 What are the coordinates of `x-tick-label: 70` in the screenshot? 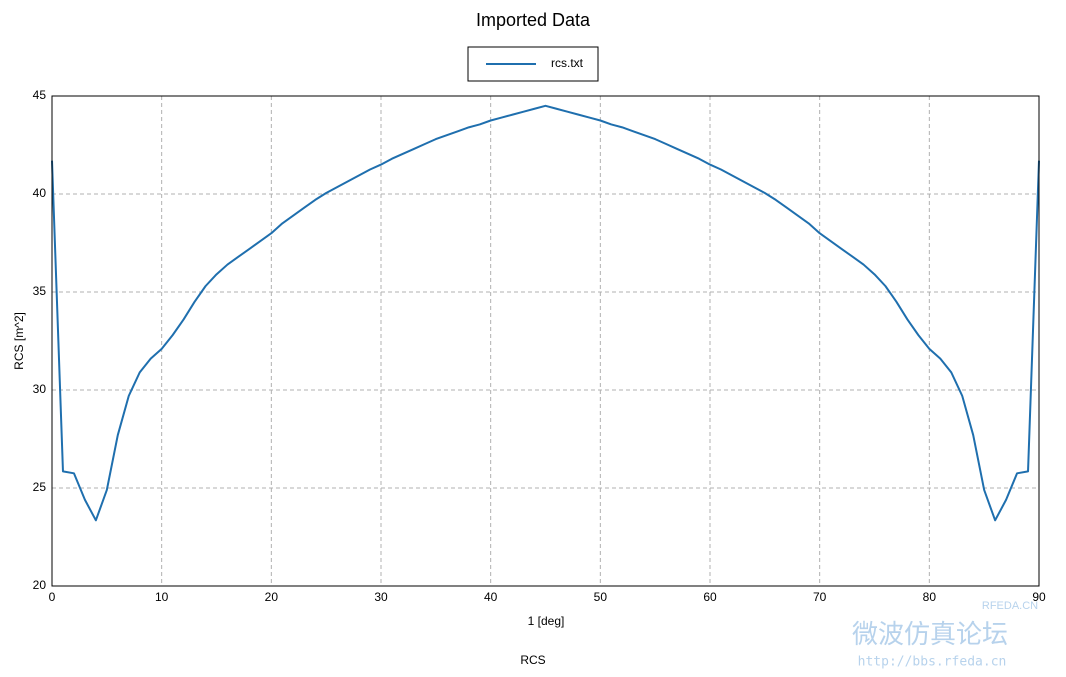 It's located at (820, 597).